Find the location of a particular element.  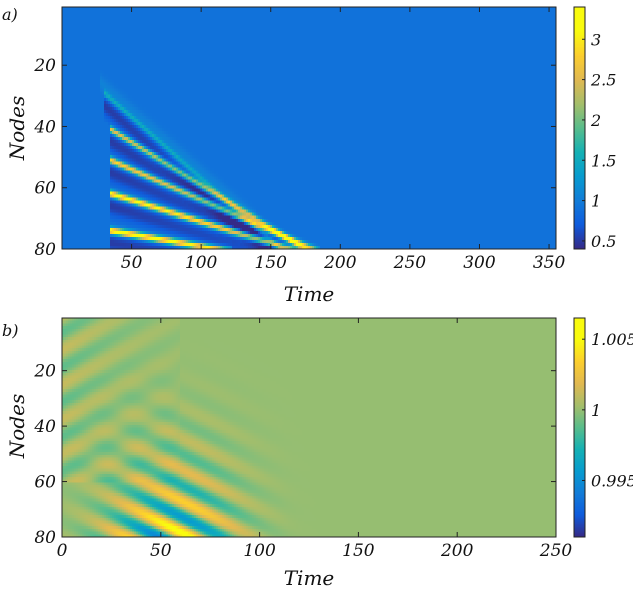

x-axis-label-b: Time is located at coordinates (309, 578).